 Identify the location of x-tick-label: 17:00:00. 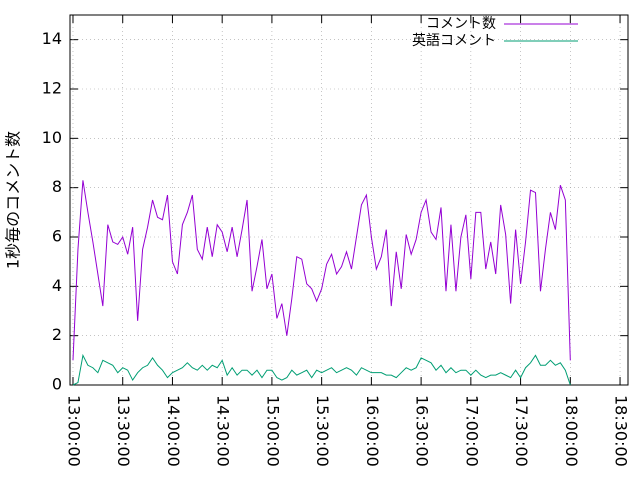
(471, 431).